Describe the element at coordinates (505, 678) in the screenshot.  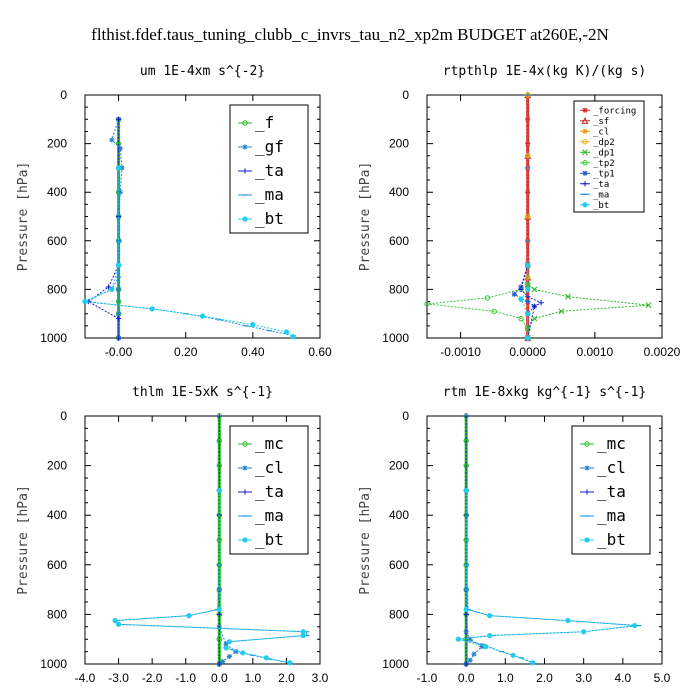
I see `x-tick-label: 1.0` at that location.